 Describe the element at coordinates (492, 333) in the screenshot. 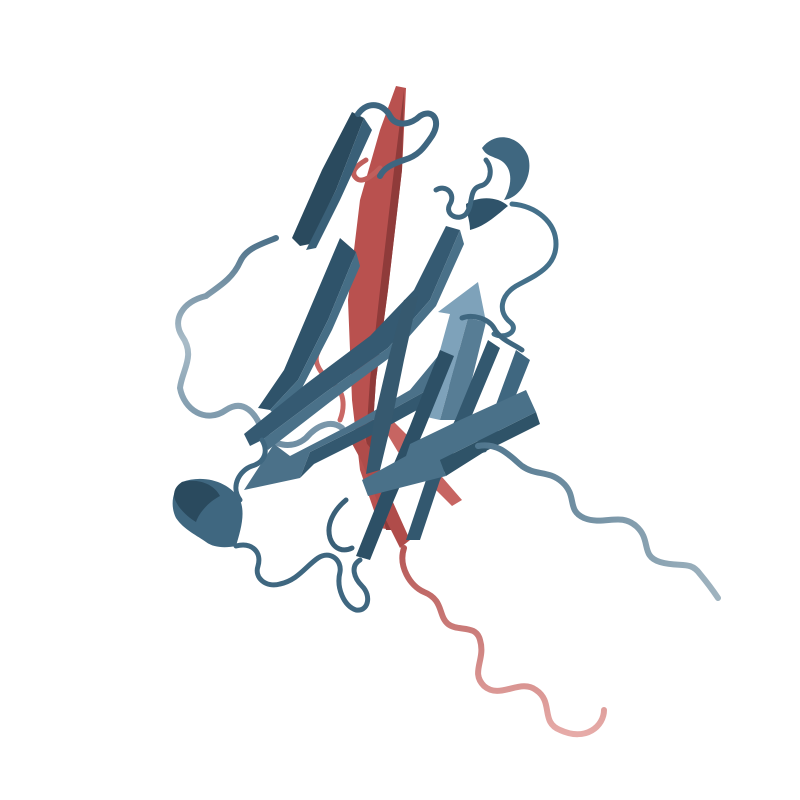

I see `blue-coil-right-mid` at that location.